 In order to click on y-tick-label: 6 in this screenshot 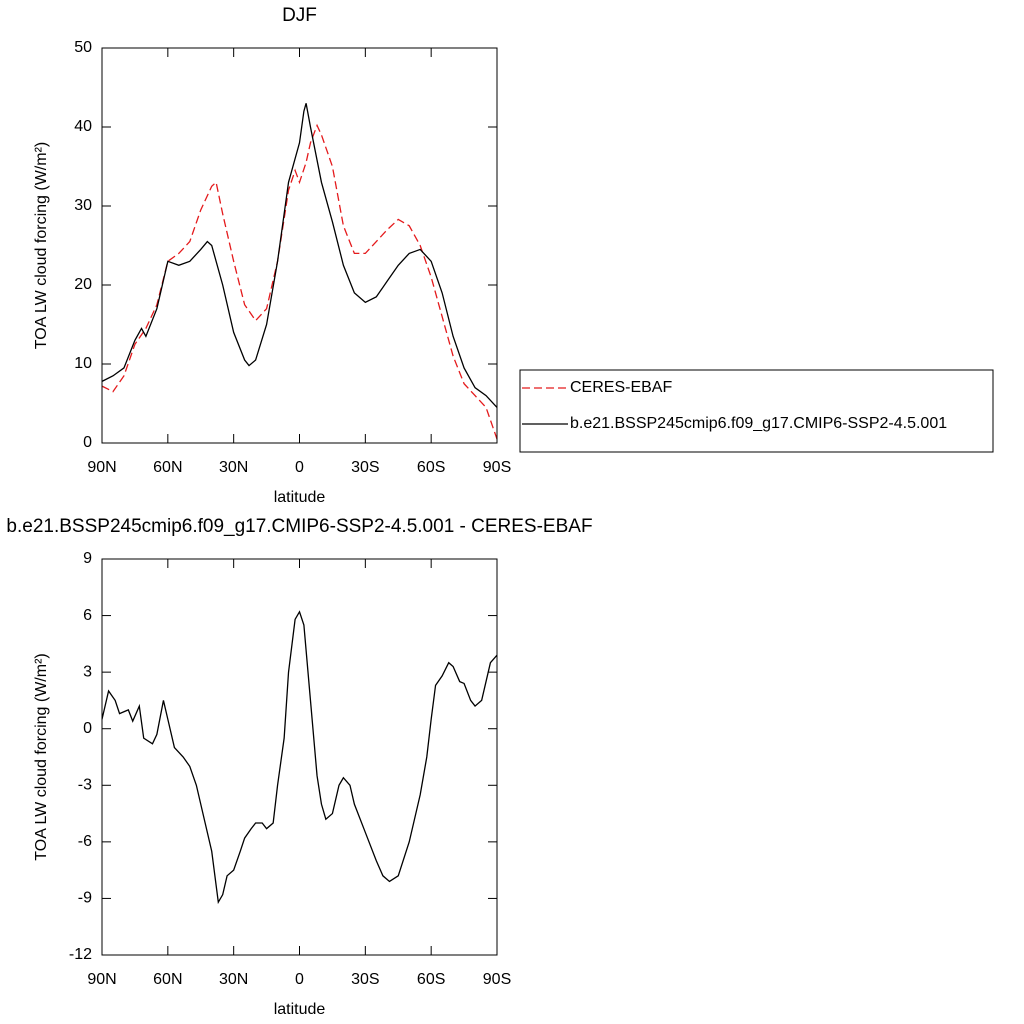, I will do `click(87, 615)`.